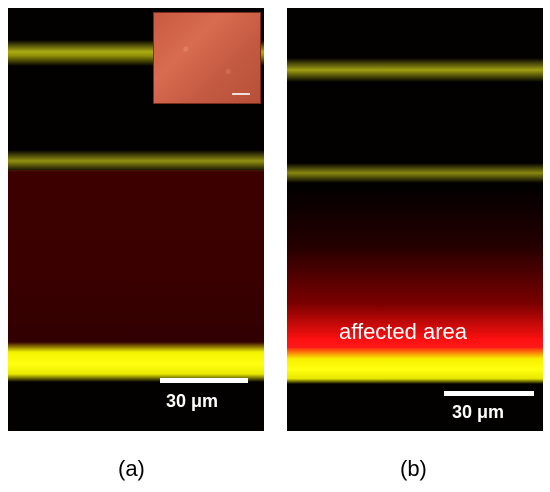  I want to click on inset-scale-bar, so click(241, 94).